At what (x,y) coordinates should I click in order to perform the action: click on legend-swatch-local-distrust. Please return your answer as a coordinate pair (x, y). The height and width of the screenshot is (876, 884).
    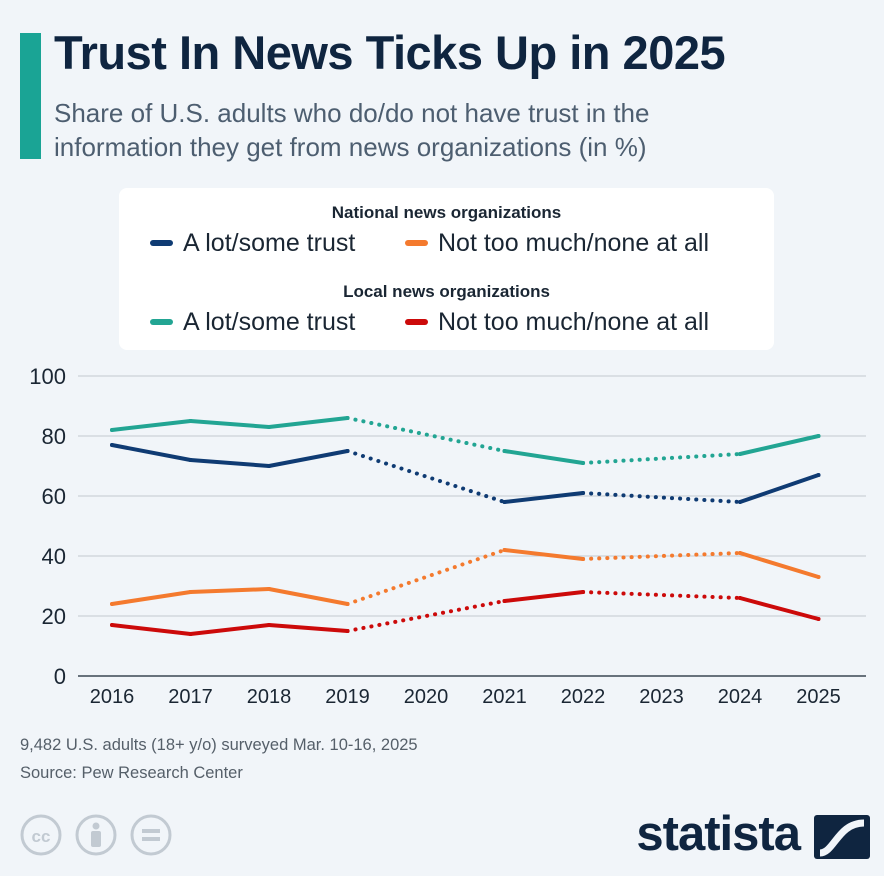
    Looking at the image, I should click on (416, 322).